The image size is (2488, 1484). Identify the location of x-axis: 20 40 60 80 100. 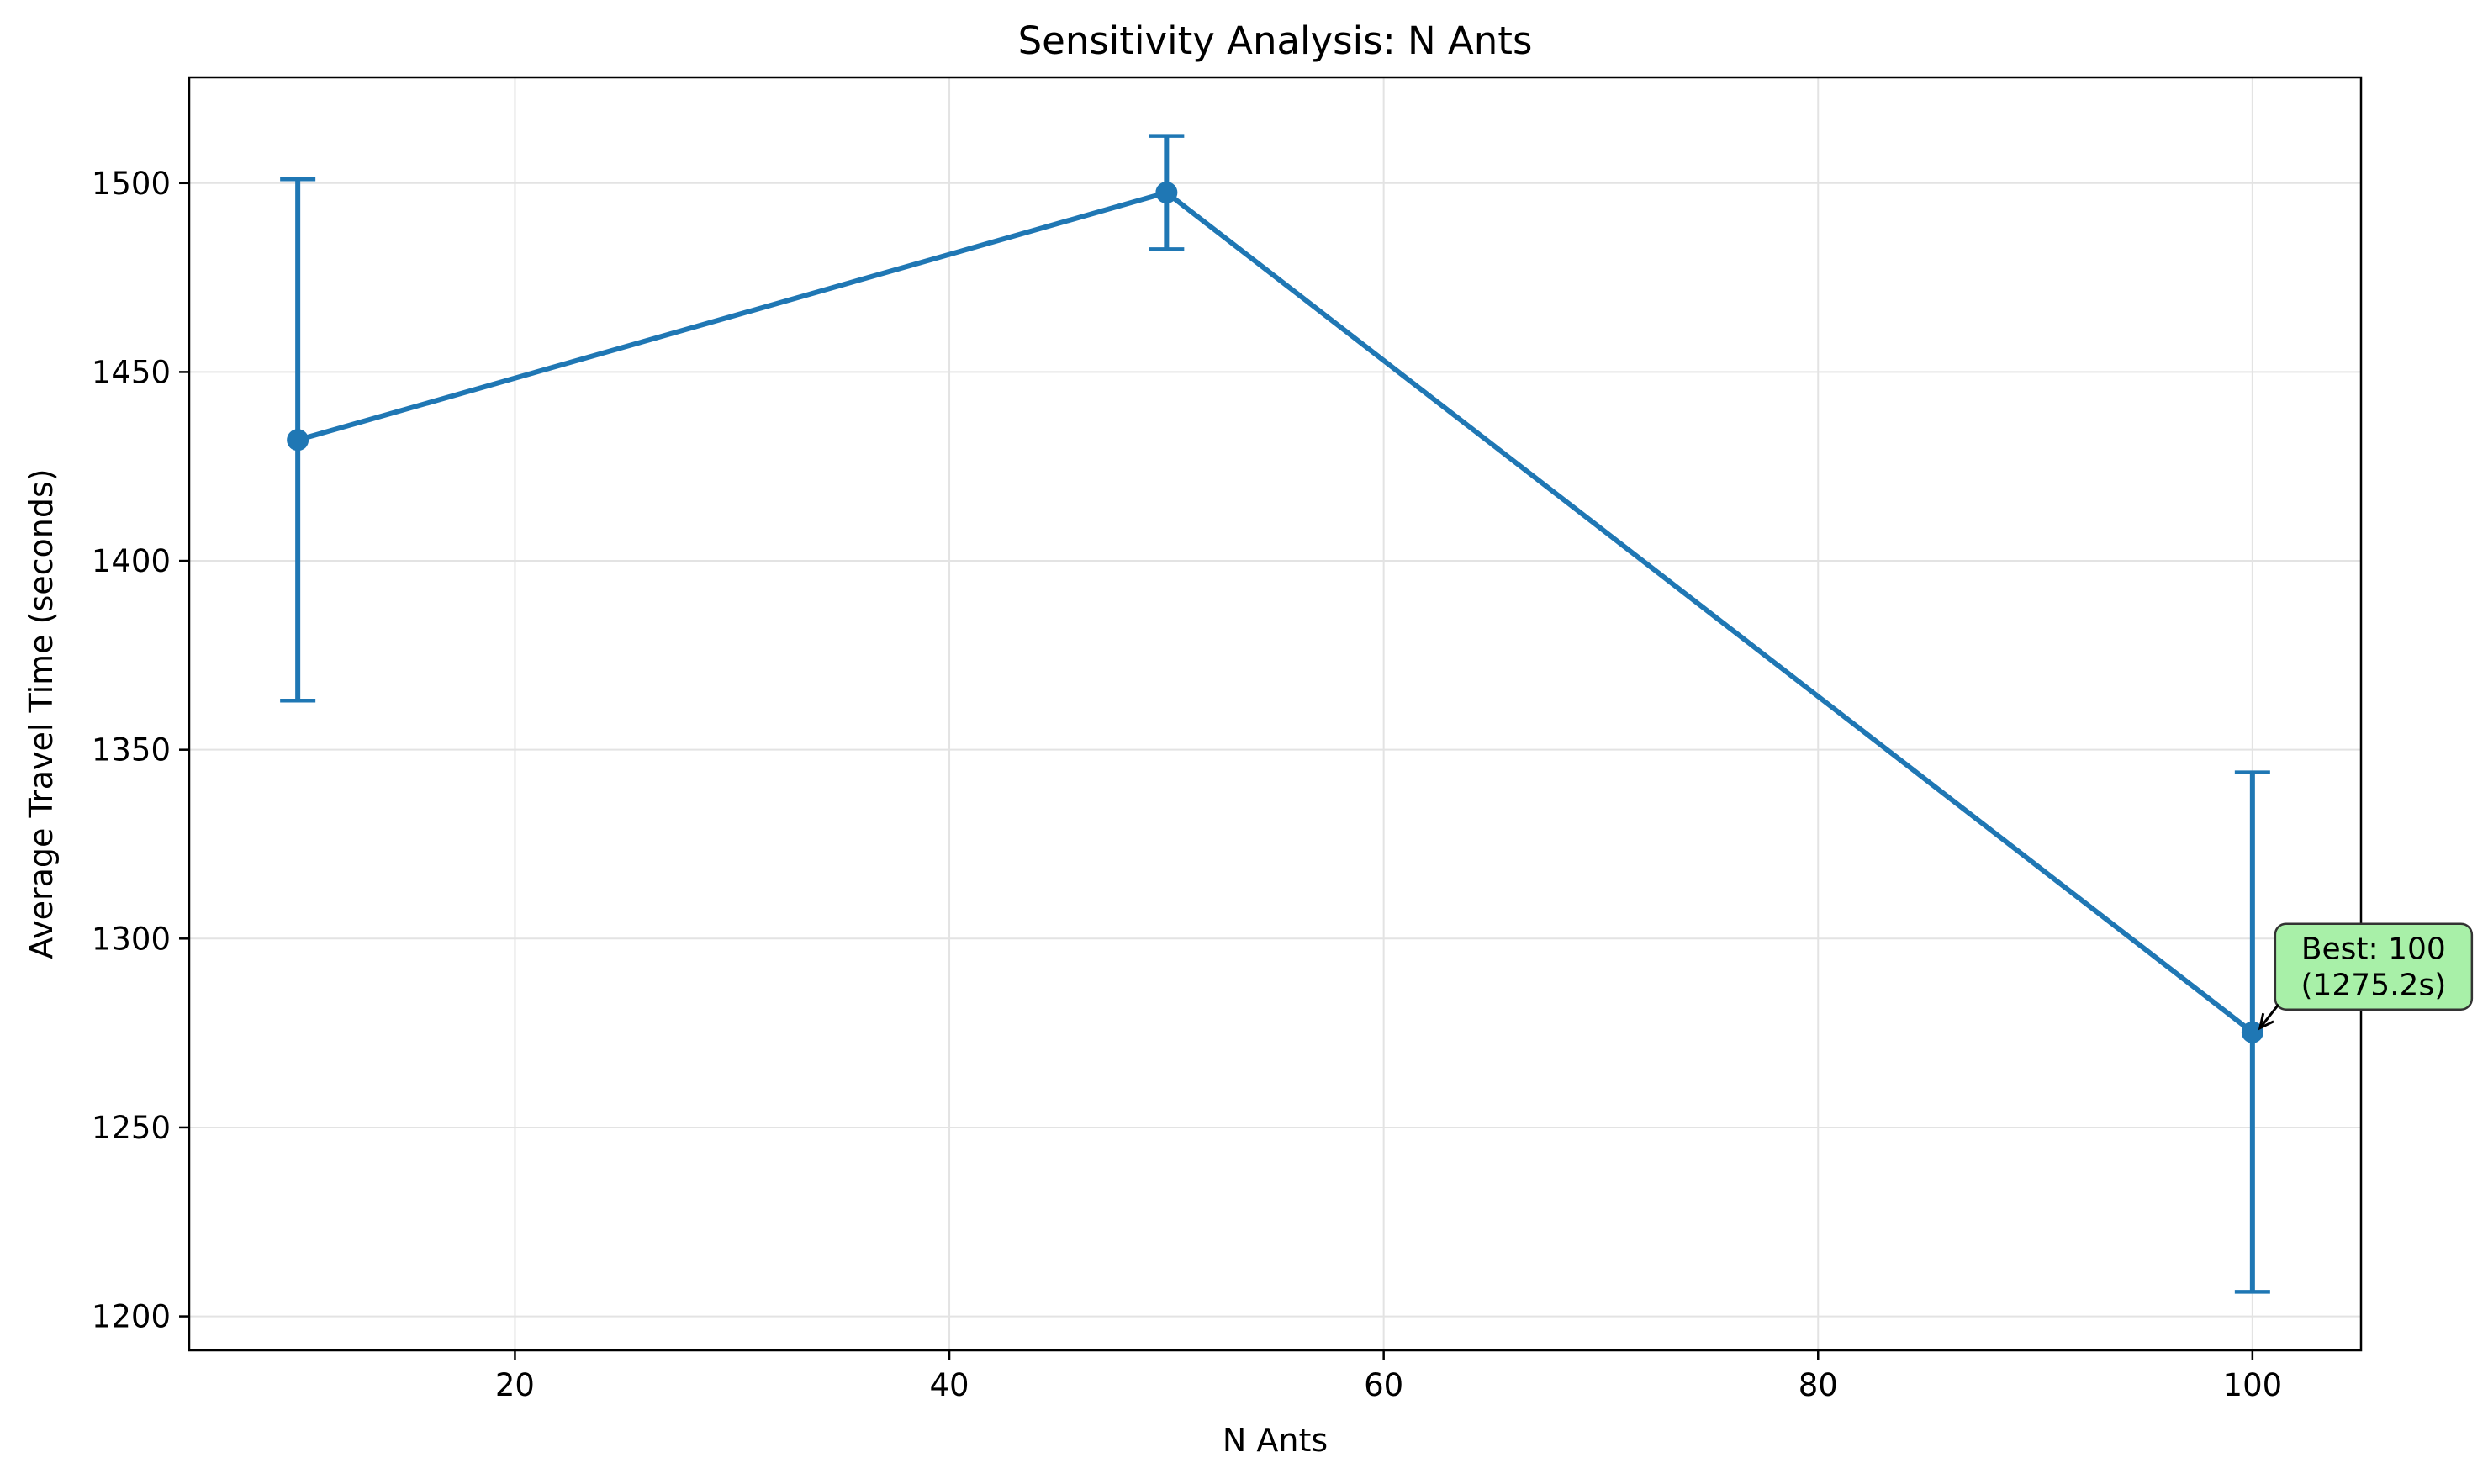
(1388, 1376).